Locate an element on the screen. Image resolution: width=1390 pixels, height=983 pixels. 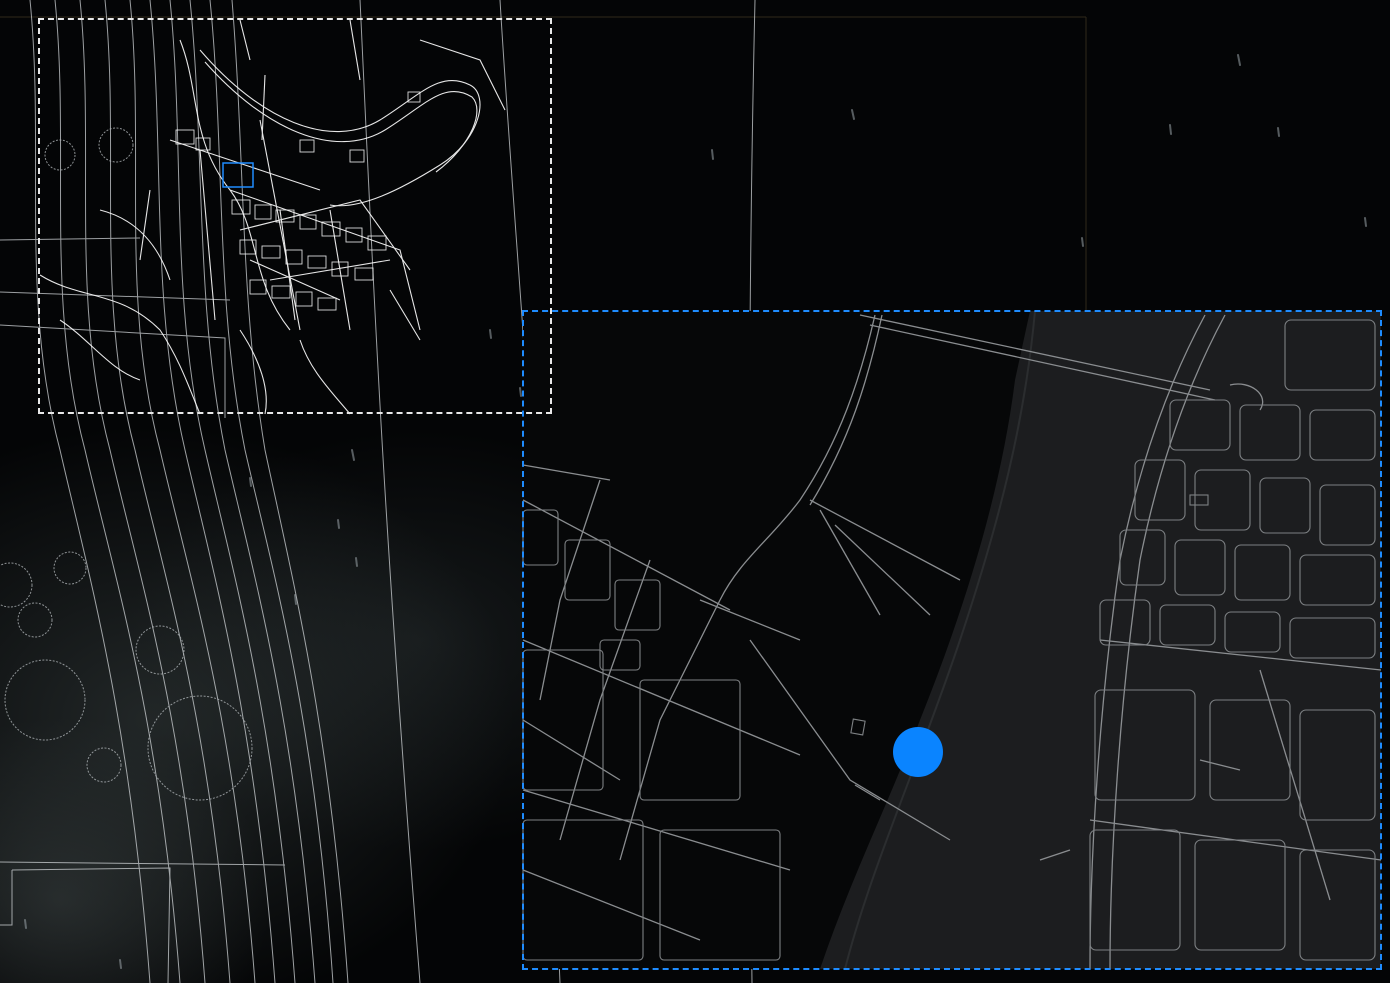
overview-map-frame is located at coordinates (295, 216).